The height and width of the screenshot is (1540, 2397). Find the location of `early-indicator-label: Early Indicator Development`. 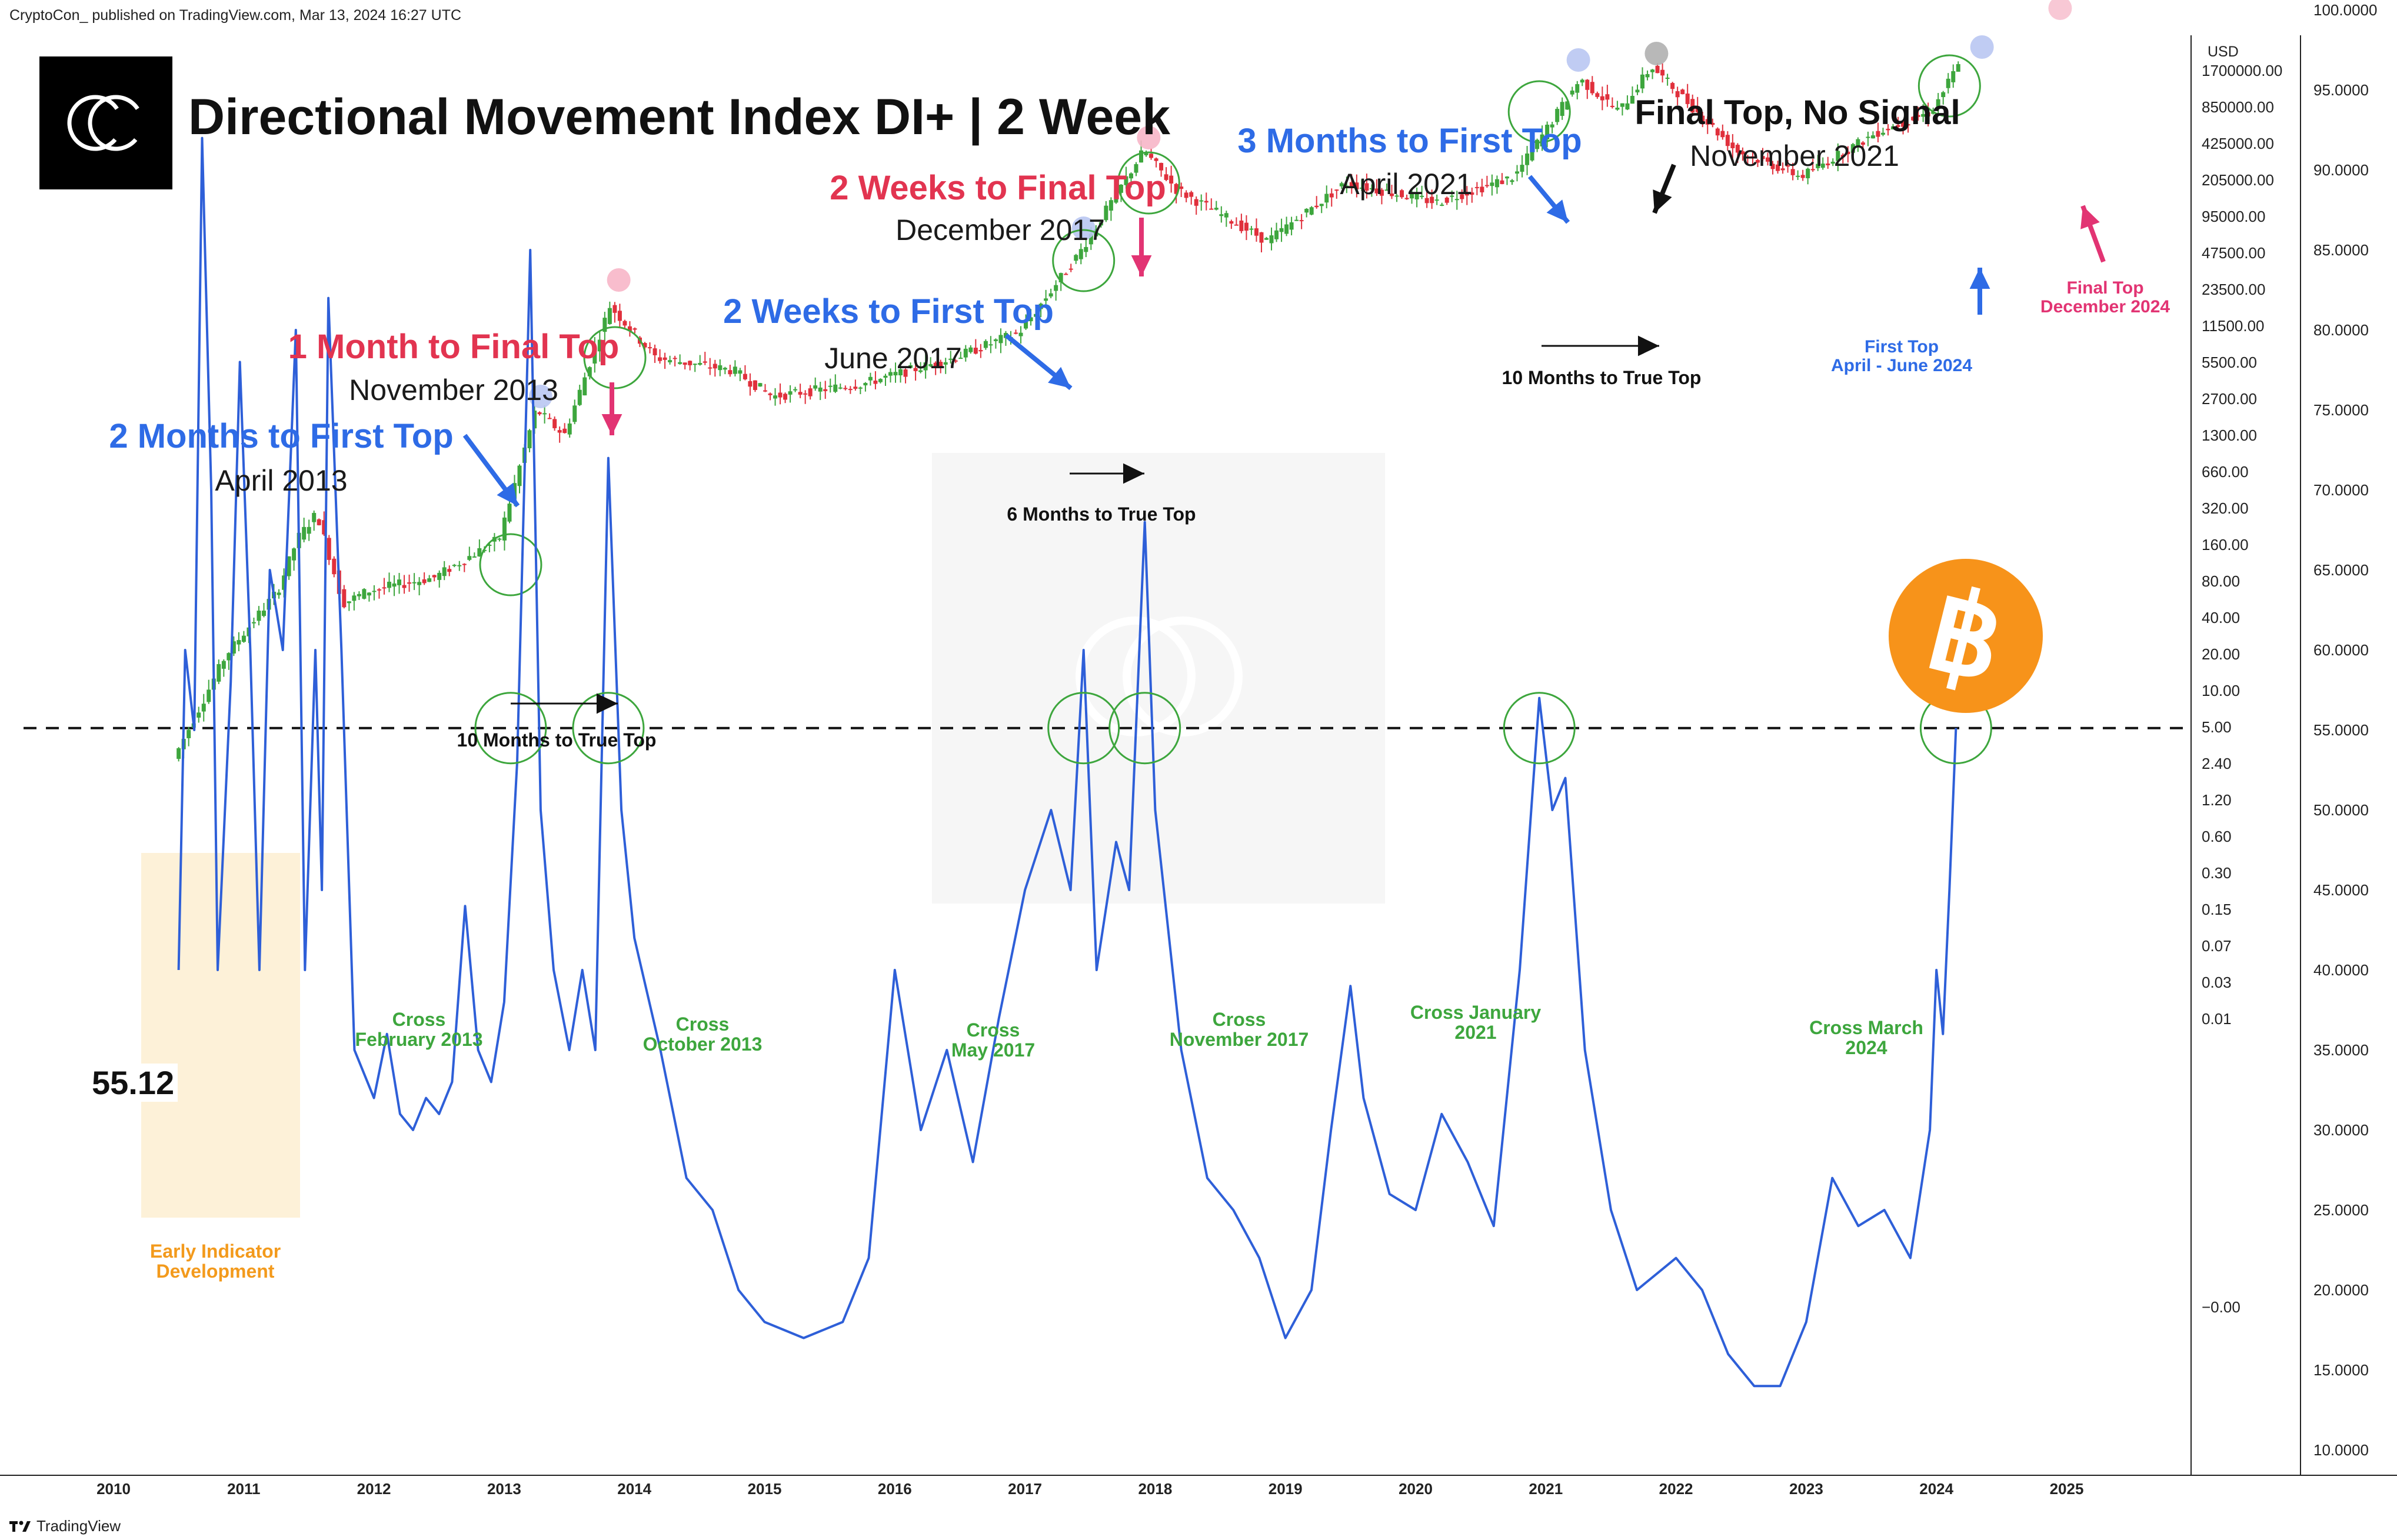

early-indicator-label: Early Indicator Development is located at coordinates (215, 1261).